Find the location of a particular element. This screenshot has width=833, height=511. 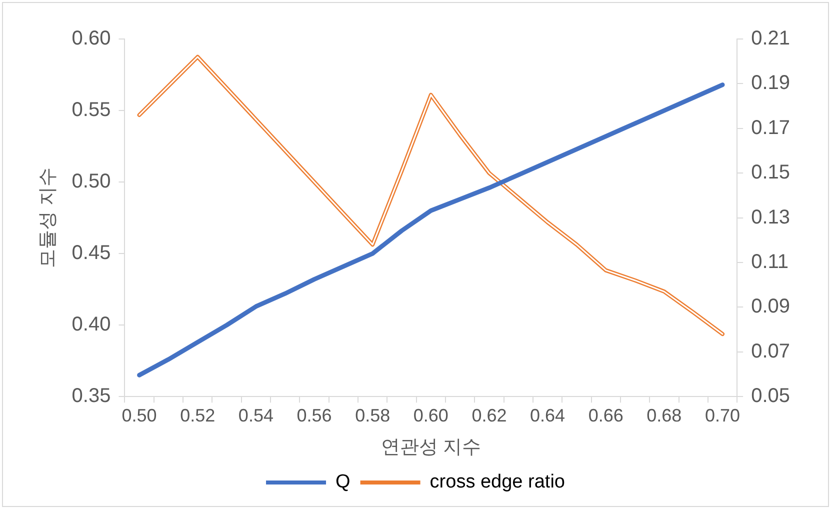

y2-tick-label: 0.13 is located at coordinates (770, 217).